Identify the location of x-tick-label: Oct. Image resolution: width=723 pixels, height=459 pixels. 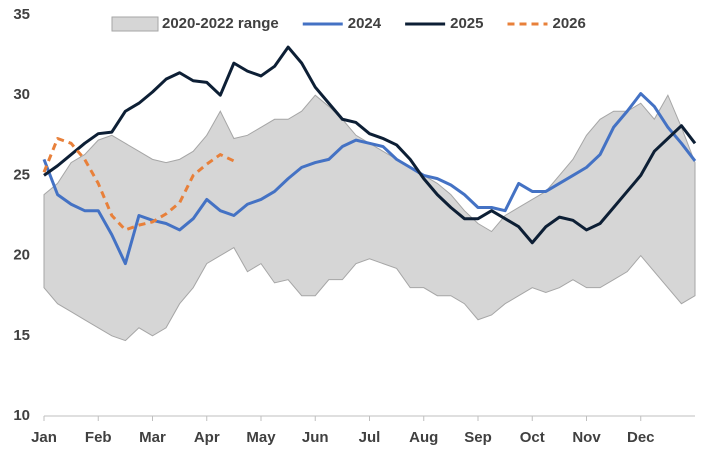
(532, 437).